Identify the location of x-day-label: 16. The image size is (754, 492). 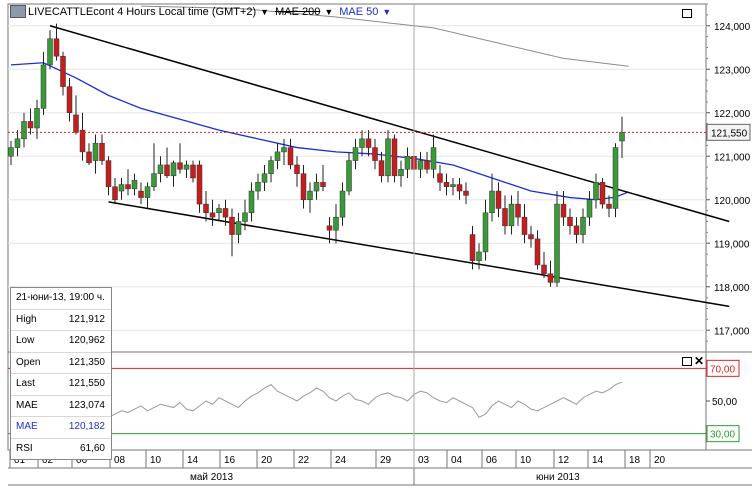
(230, 460).